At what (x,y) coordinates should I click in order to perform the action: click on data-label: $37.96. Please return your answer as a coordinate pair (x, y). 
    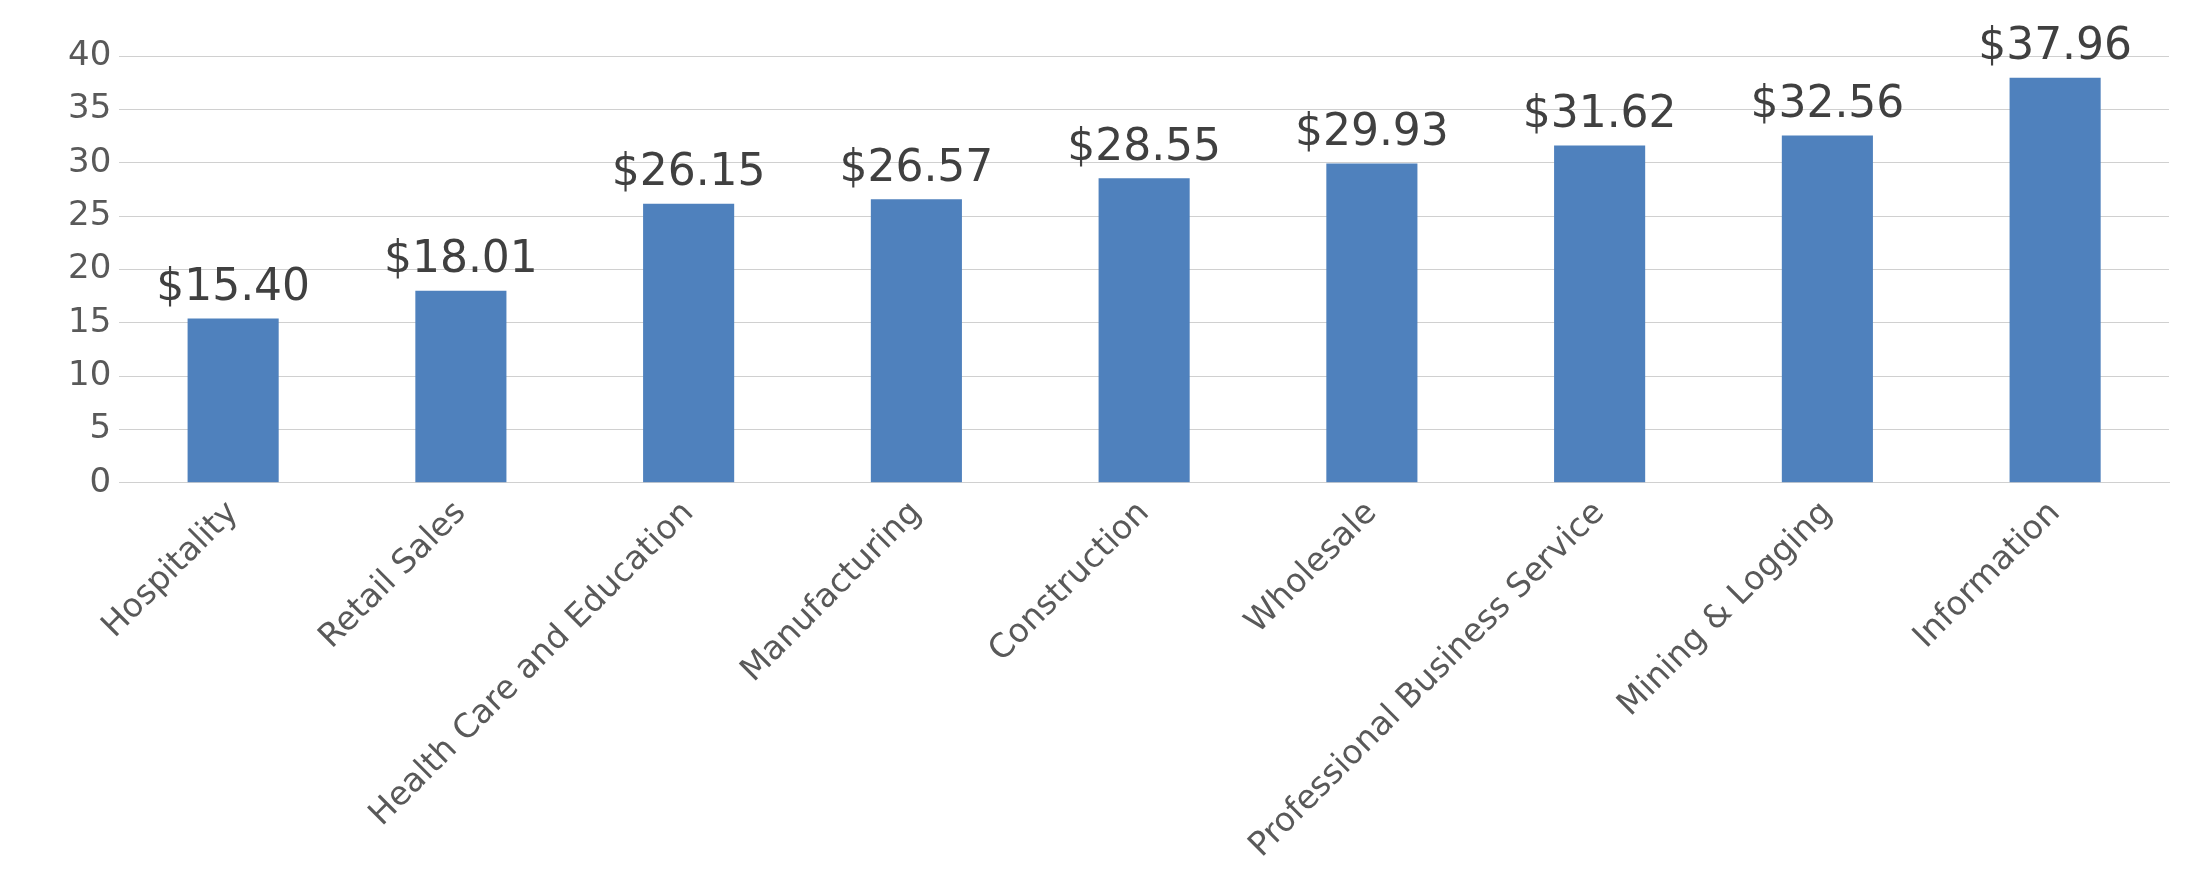
    Looking at the image, I should click on (2055, 44).